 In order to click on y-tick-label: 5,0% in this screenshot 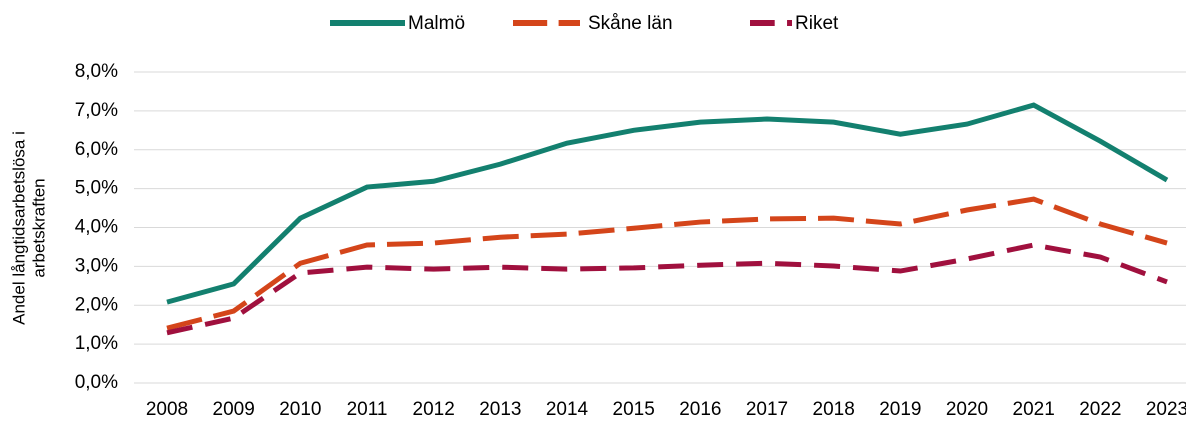, I will do `click(96, 188)`.